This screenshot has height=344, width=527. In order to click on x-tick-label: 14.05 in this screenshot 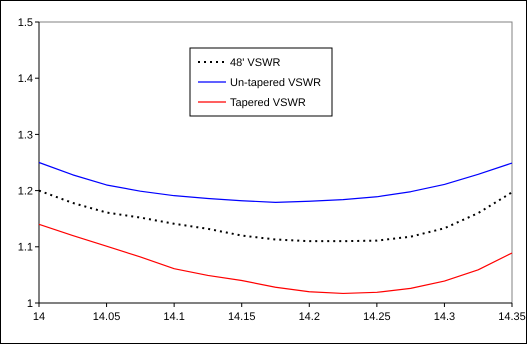, I will do `click(106, 317)`.